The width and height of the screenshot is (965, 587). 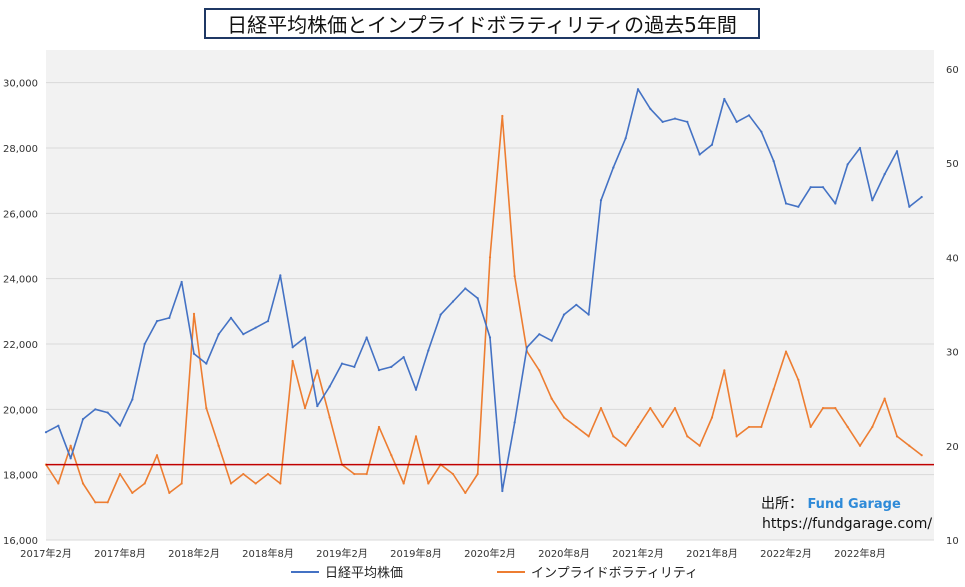 What do you see at coordinates (952, 258) in the screenshot?
I see `right-tick-label: 40` at bounding box center [952, 258].